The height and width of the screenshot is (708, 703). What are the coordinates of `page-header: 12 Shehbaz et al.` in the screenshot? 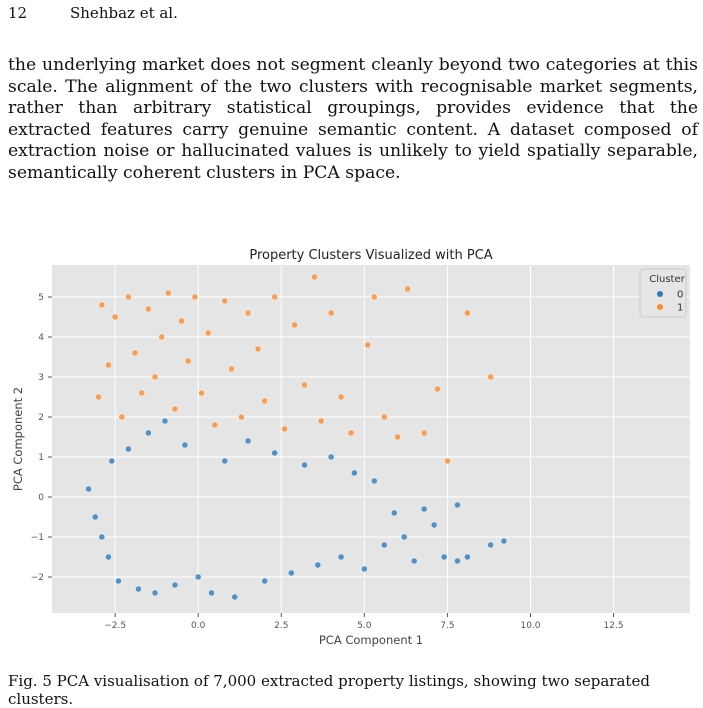 It's located at (93, 13).